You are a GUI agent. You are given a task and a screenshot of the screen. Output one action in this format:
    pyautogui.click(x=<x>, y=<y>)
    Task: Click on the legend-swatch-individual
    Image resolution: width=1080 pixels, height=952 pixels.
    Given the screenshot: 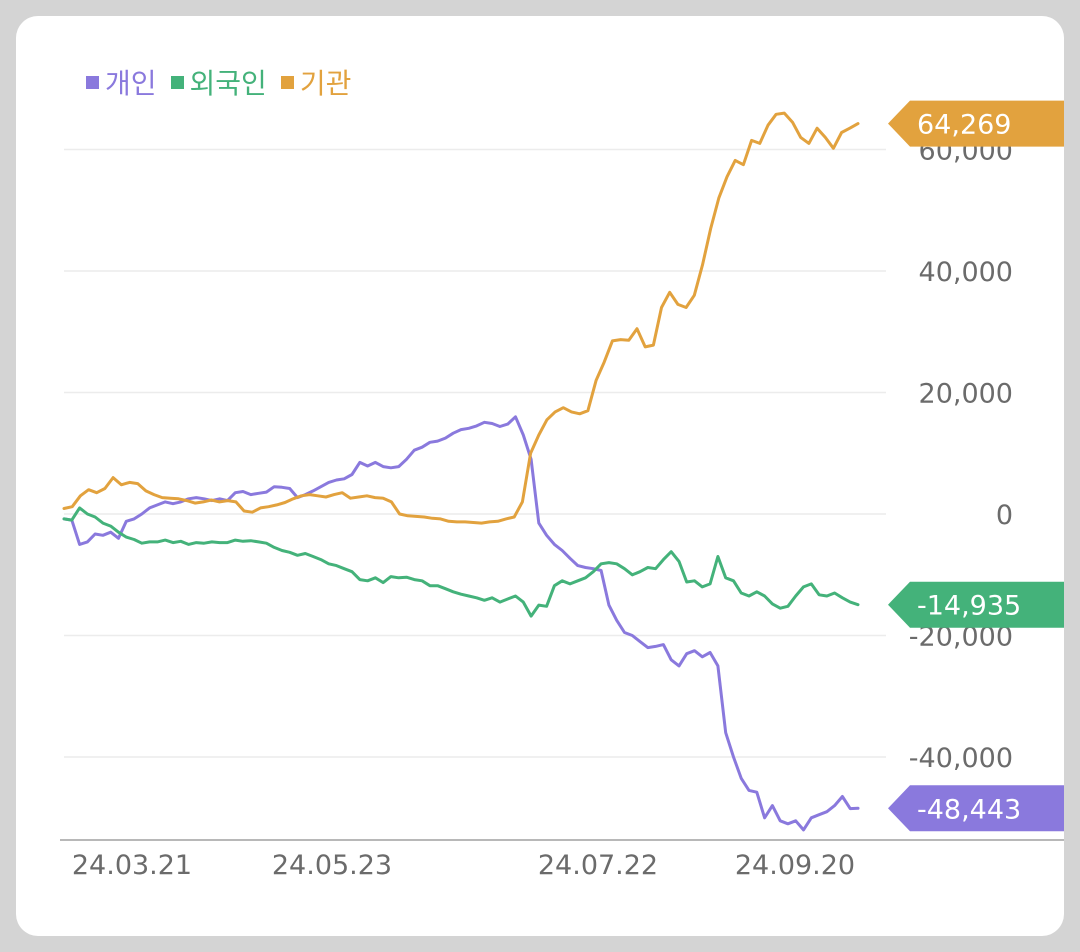 What is the action you would take?
    pyautogui.click(x=92, y=82)
    